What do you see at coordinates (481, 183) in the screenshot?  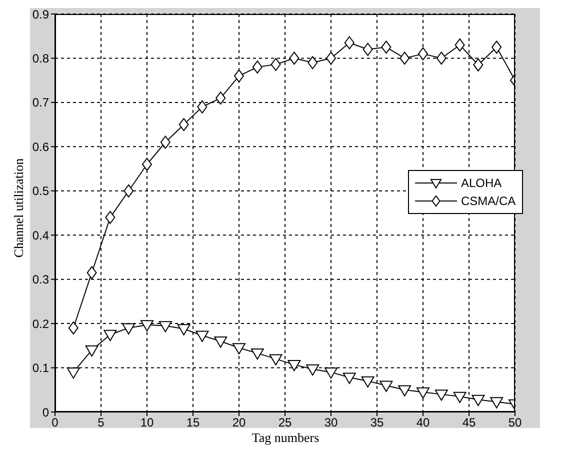 I see `legend-label: ALOHA` at bounding box center [481, 183].